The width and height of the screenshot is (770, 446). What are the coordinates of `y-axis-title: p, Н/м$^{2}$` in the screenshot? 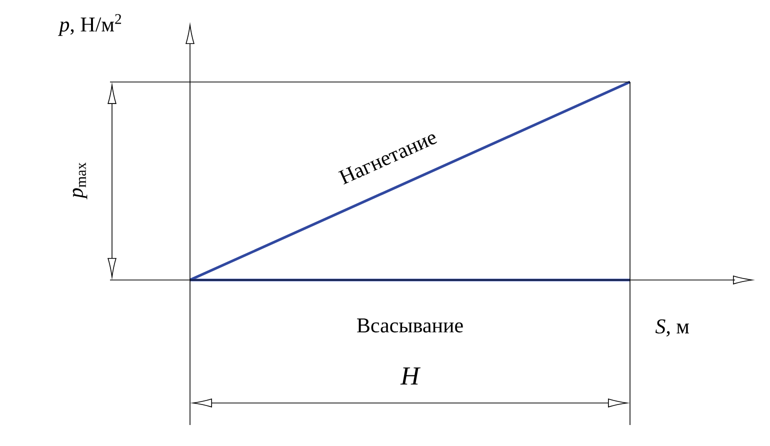 It's located at (90, 25).